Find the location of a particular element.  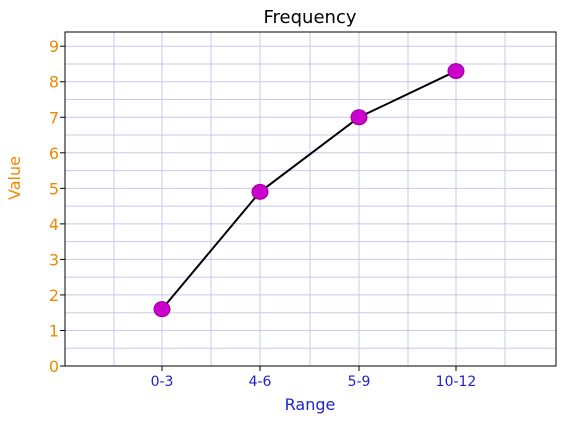

y-axis-ticks: 0 1 2 3 4 5 6 7 8 9 is located at coordinates (57, 206).